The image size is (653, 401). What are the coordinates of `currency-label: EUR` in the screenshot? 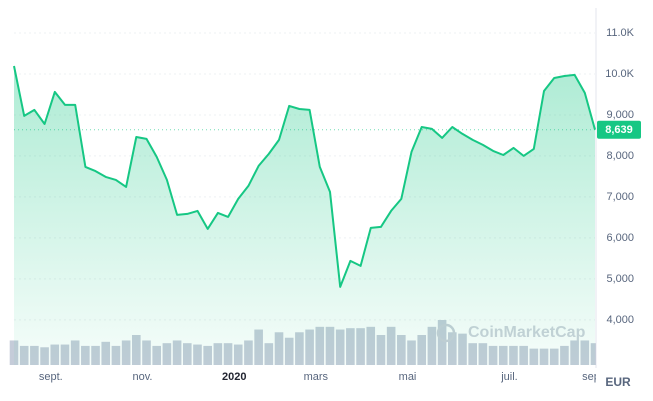 It's located at (618, 382).